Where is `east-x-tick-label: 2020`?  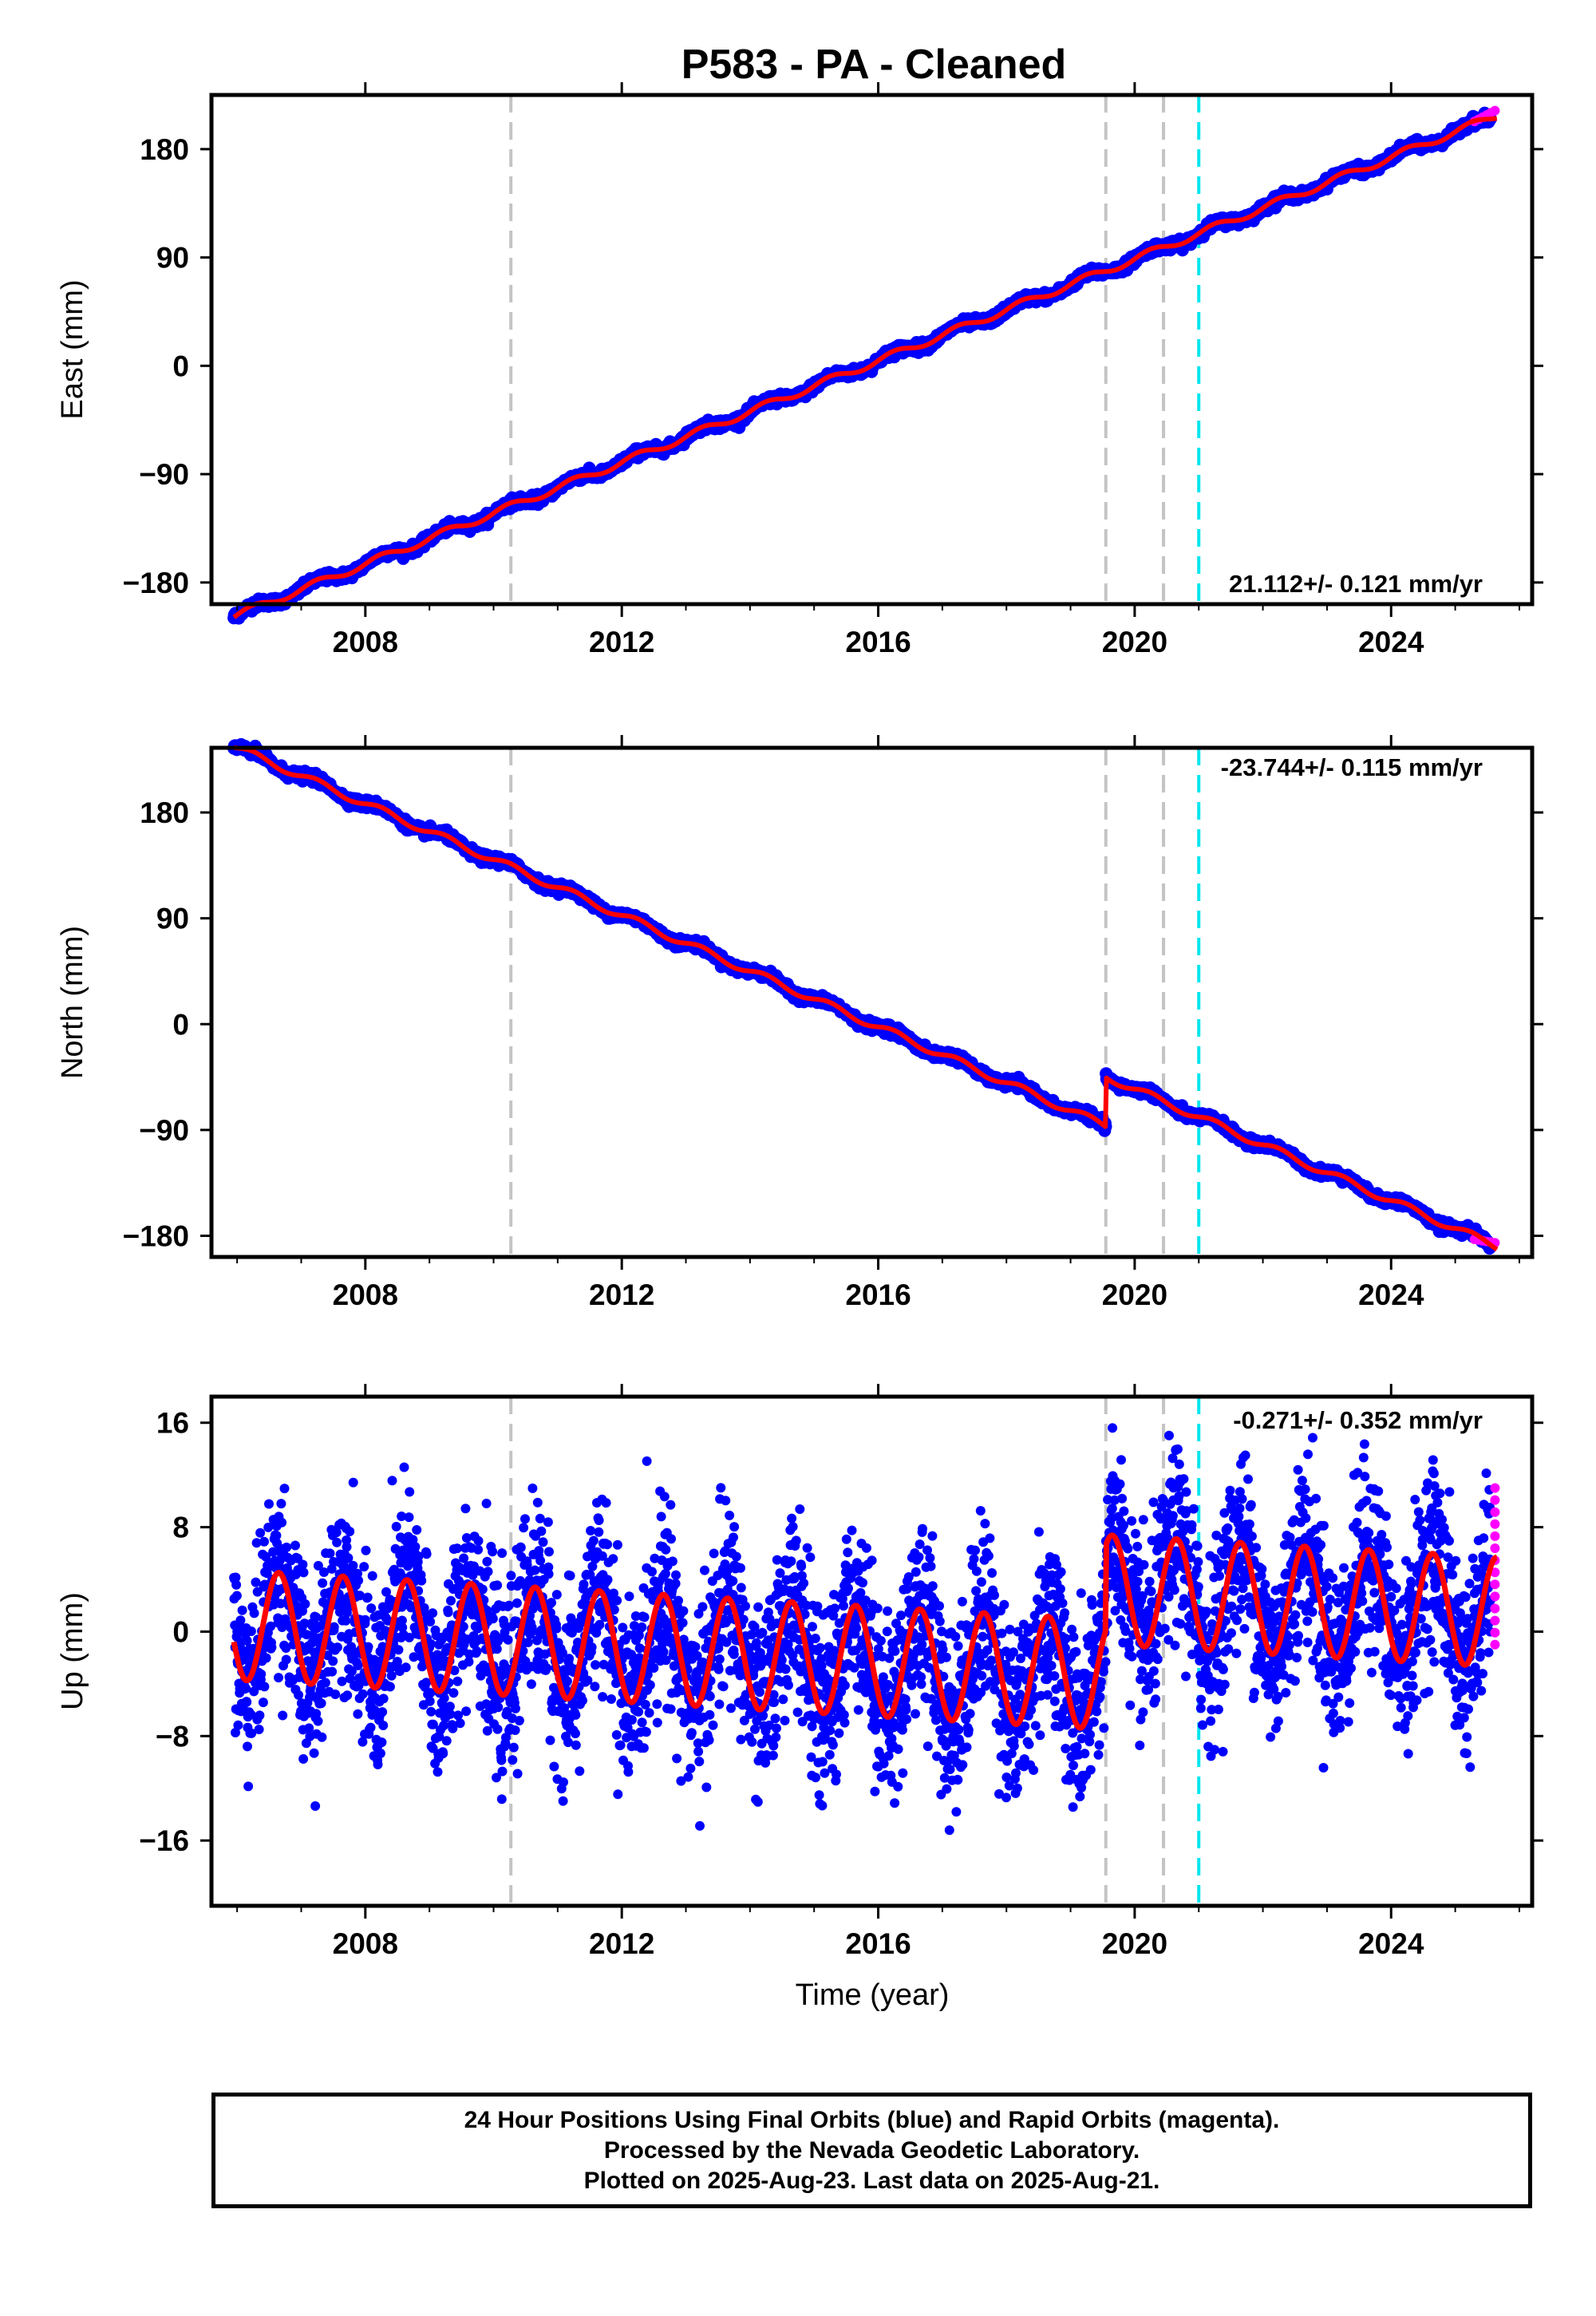 east-x-tick-label: 2020 is located at coordinates (1134, 642).